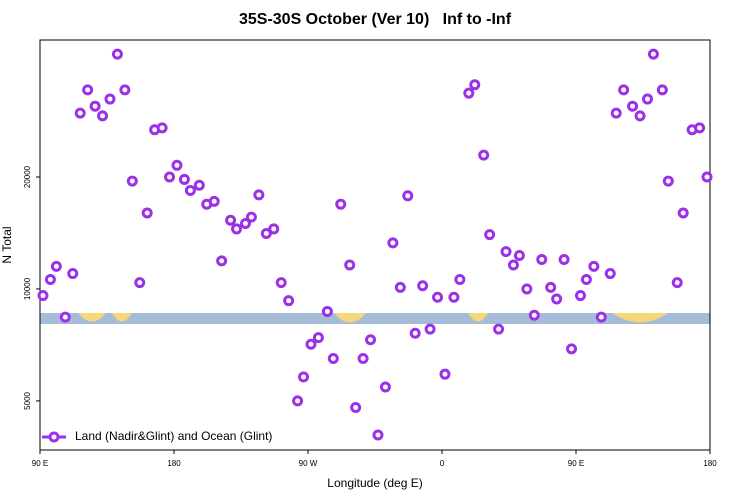 Image resolution: width=750 pixels, height=500 pixels. What do you see at coordinates (27, 176) in the screenshot?
I see `y-tick-label: 20000` at bounding box center [27, 176].